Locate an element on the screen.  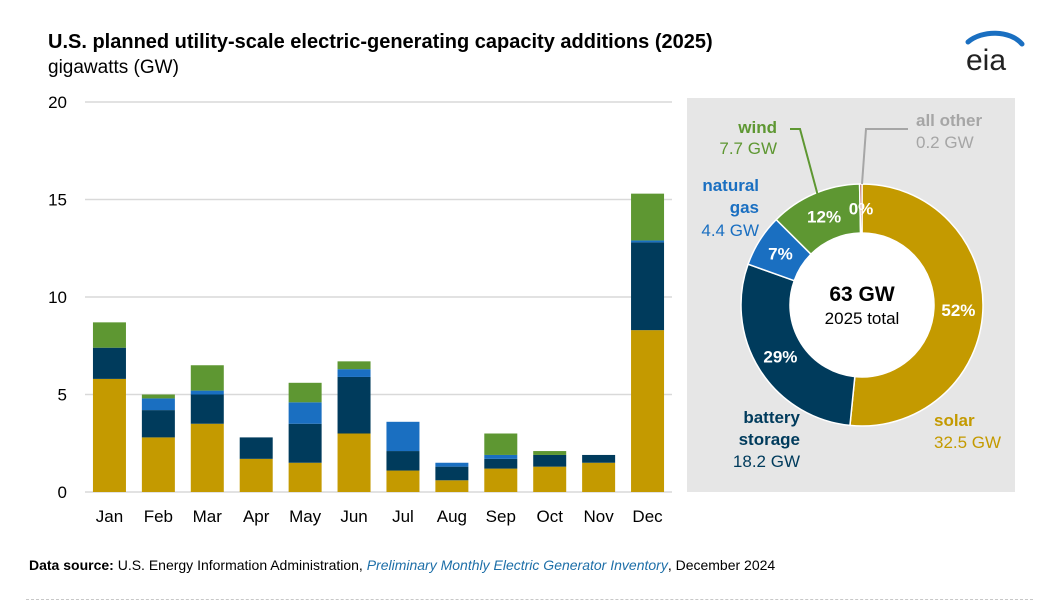
y-tick-label: 20 is located at coordinates (57, 102).